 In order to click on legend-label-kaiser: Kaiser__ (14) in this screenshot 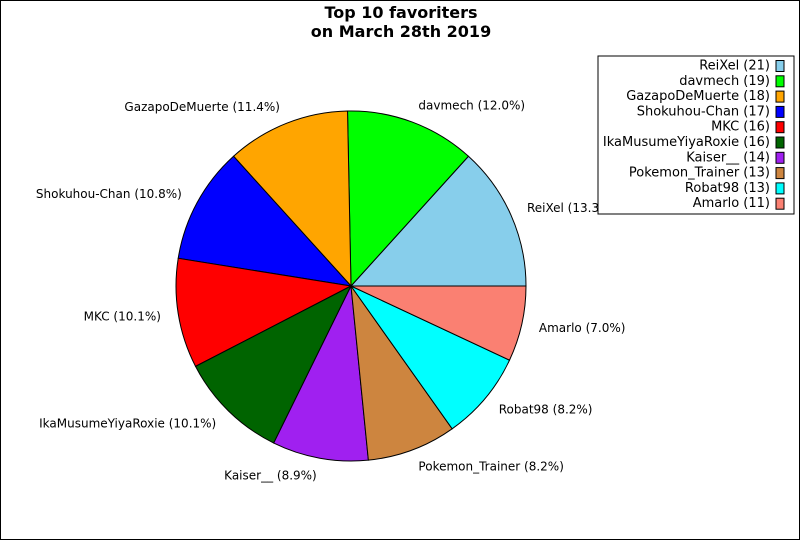, I will do `click(728, 157)`.